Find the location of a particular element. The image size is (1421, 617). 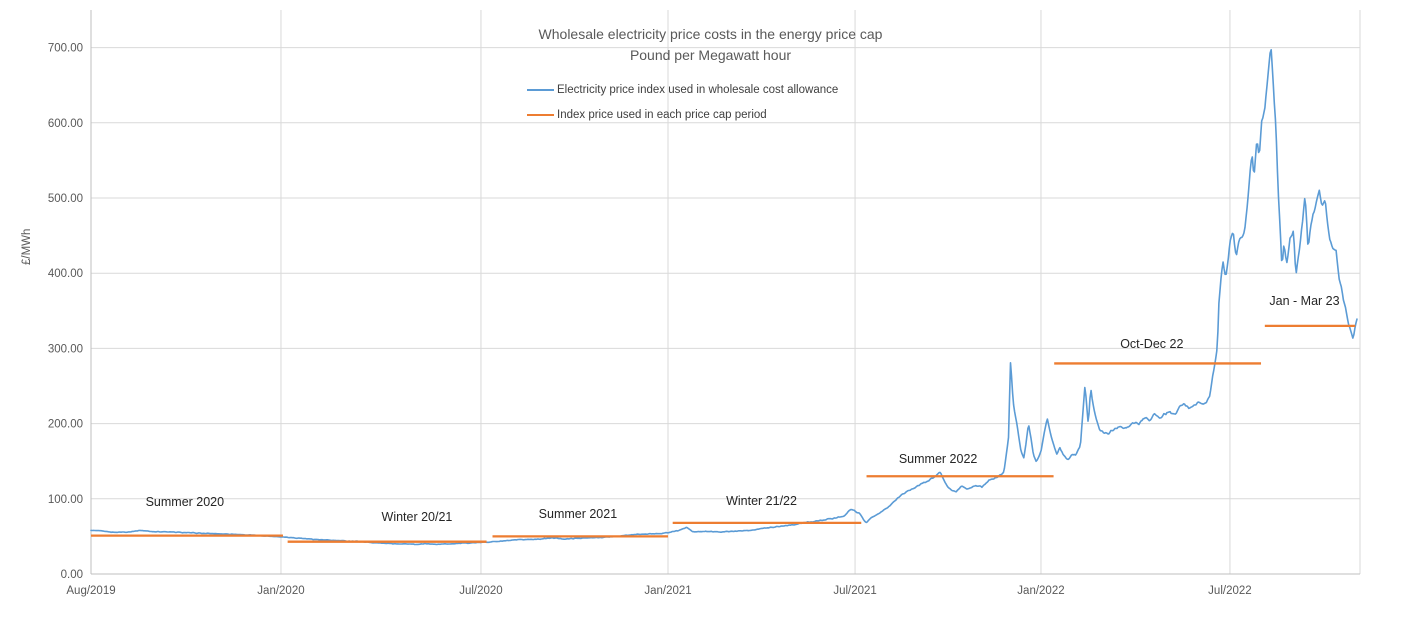

x-tick-label: Jul/2021 is located at coordinates (854, 591).